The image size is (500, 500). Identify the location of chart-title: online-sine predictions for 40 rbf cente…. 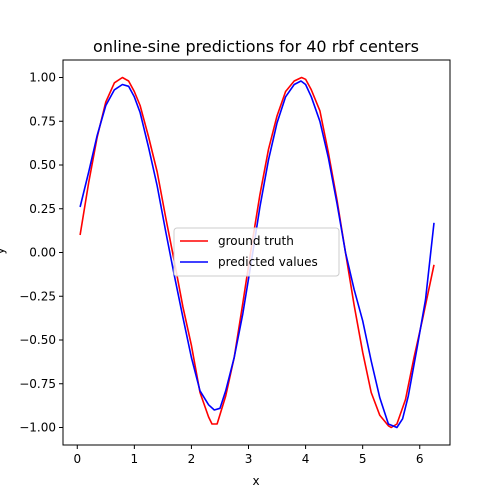
(256, 46).